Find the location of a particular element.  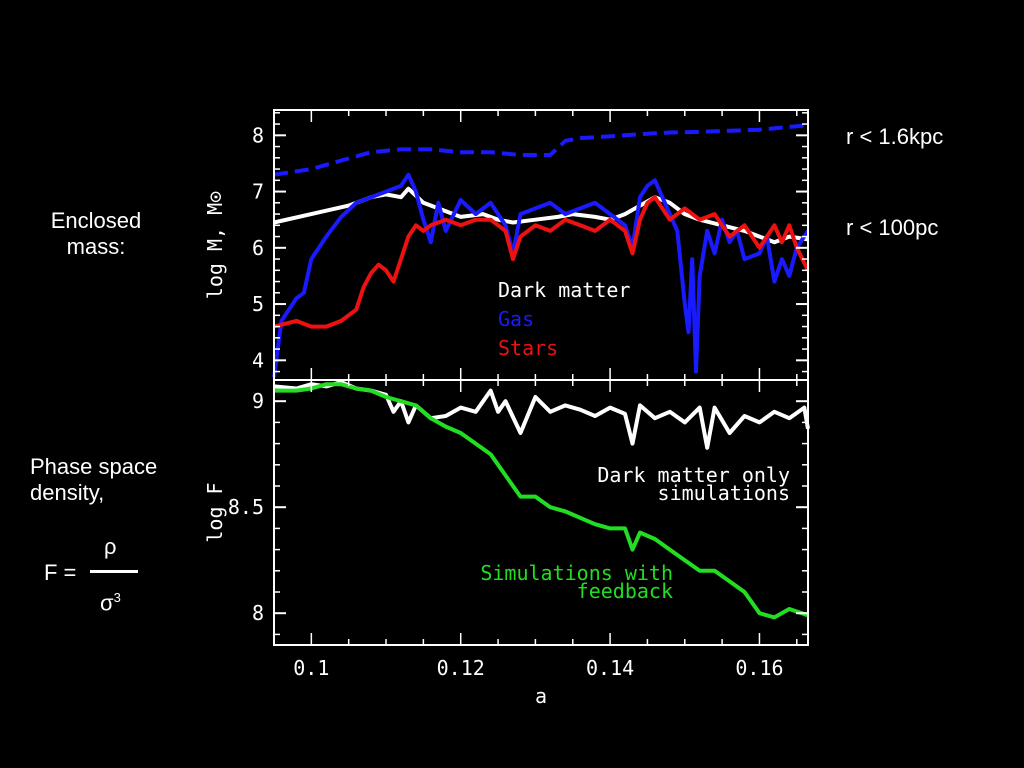

series-line-stars is located at coordinates (541, 262).